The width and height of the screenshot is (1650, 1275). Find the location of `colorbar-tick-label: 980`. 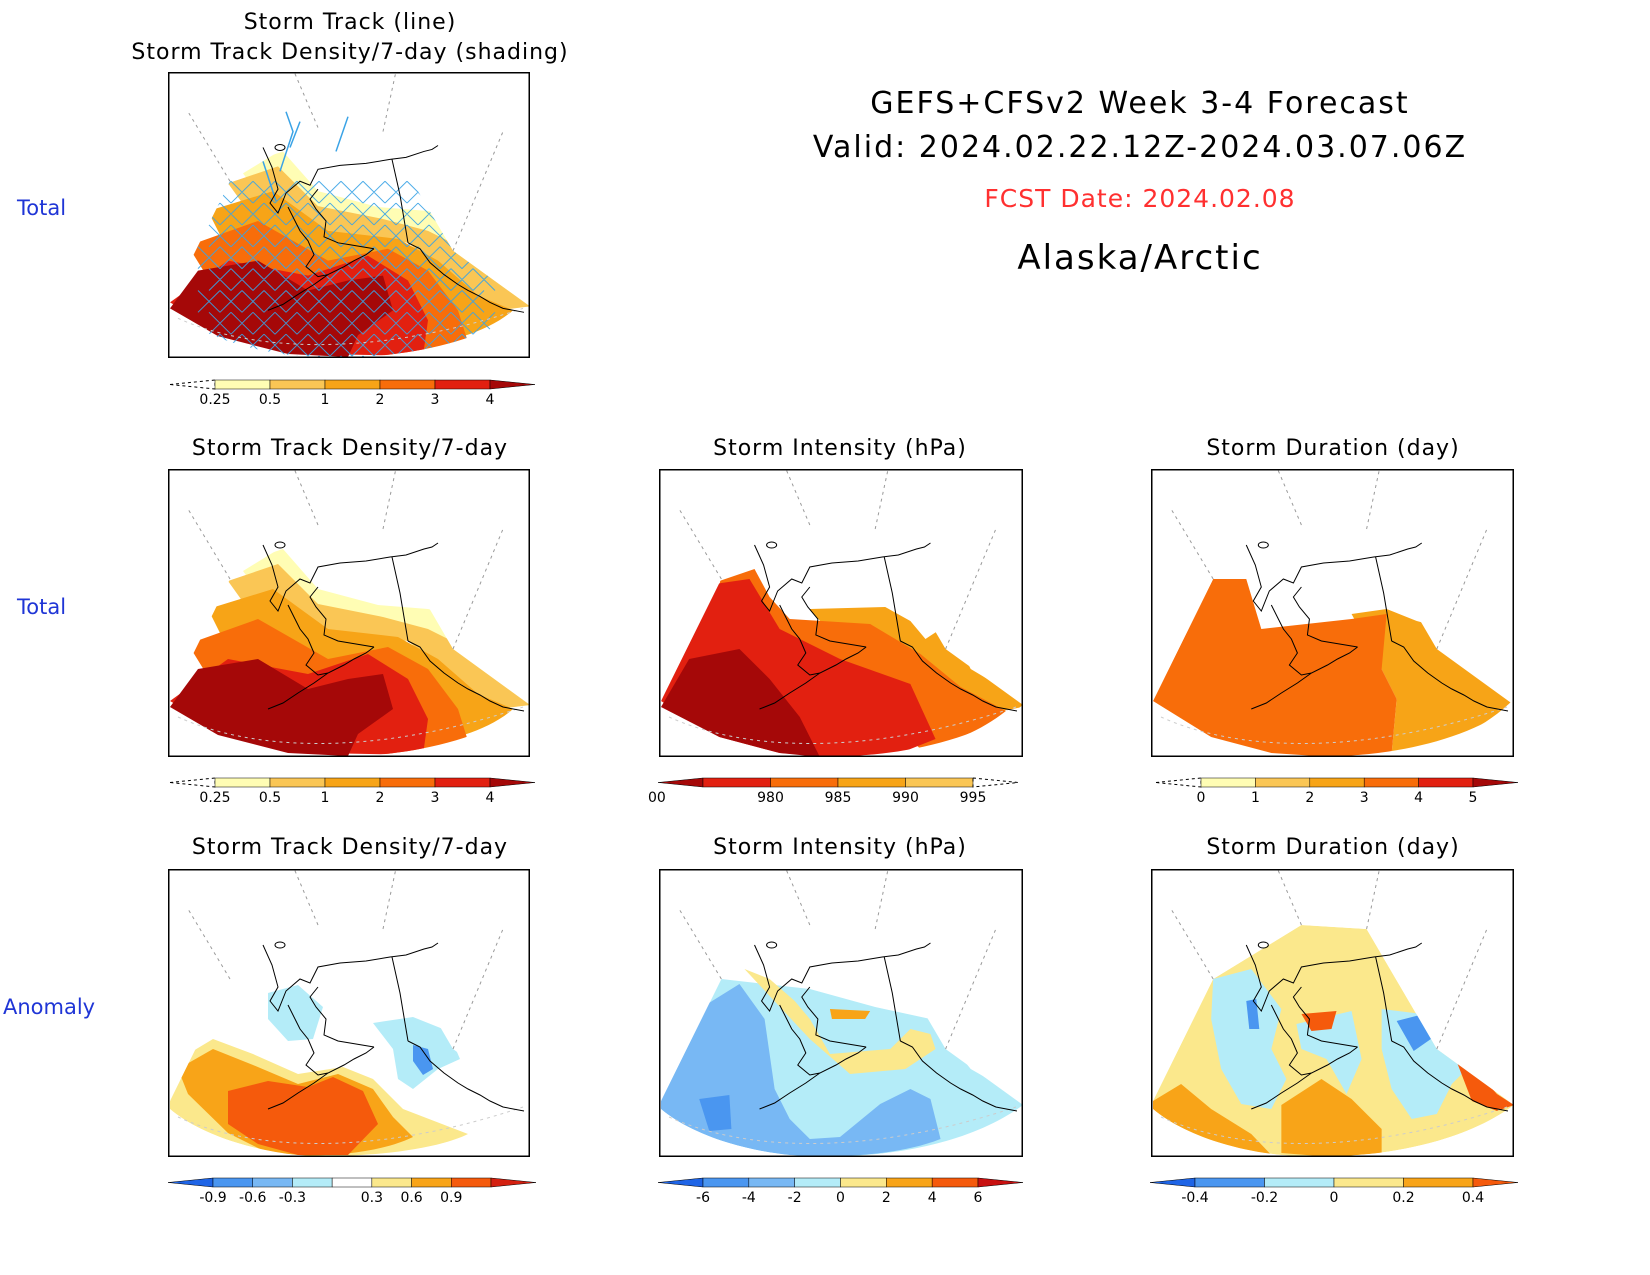

colorbar-tick-label: 980 is located at coordinates (770, 798).